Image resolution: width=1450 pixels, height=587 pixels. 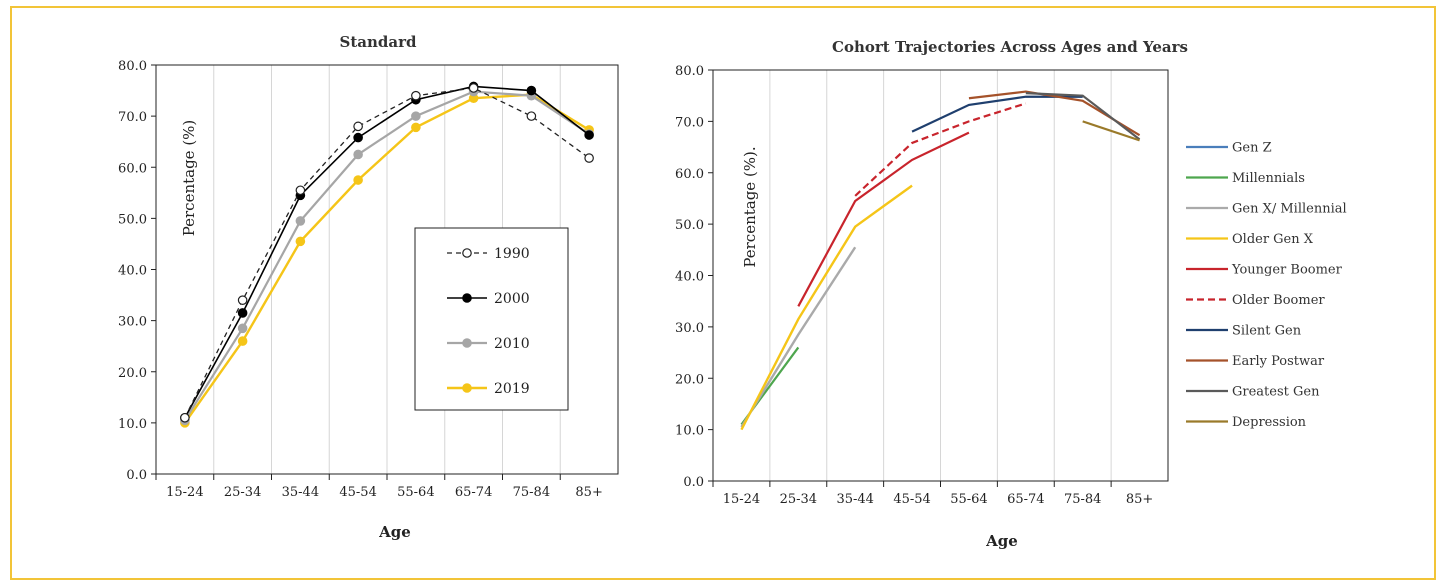 I want to click on left-y-tick-label: 20.0, so click(x=132, y=373).